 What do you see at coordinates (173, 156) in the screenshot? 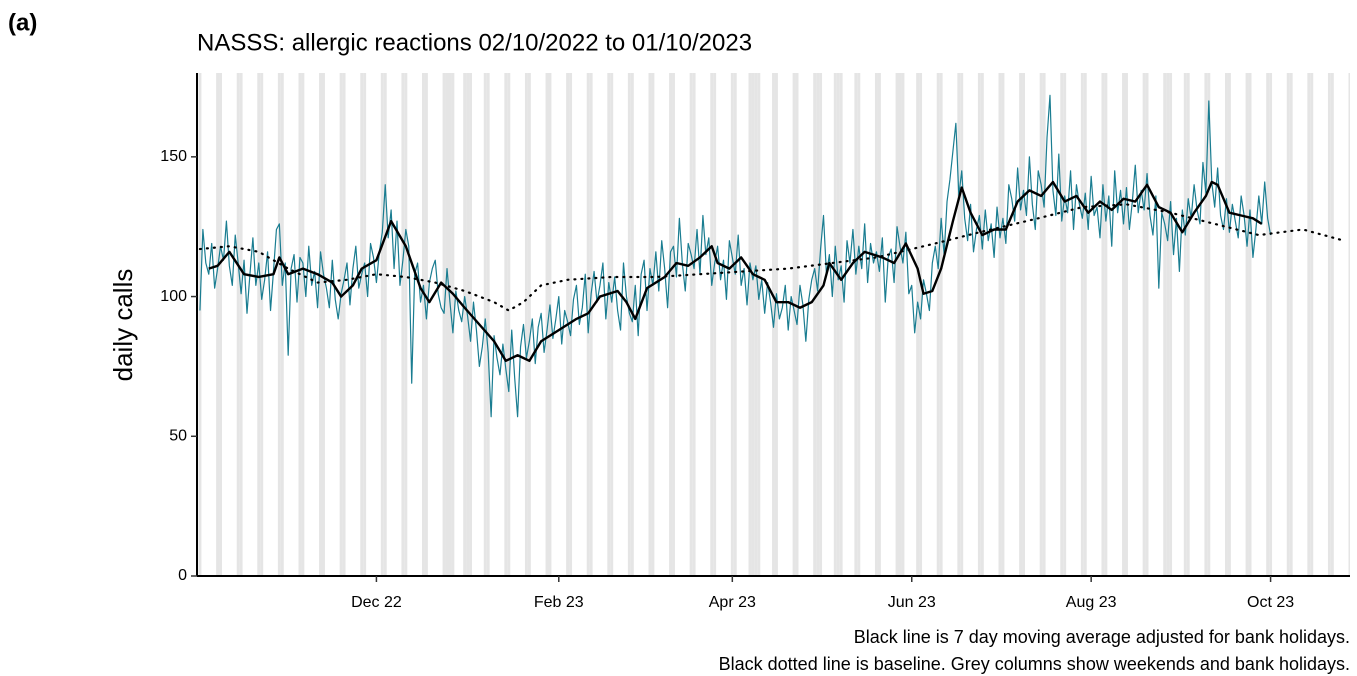
I see `y-tick-label: 150` at bounding box center [173, 156].